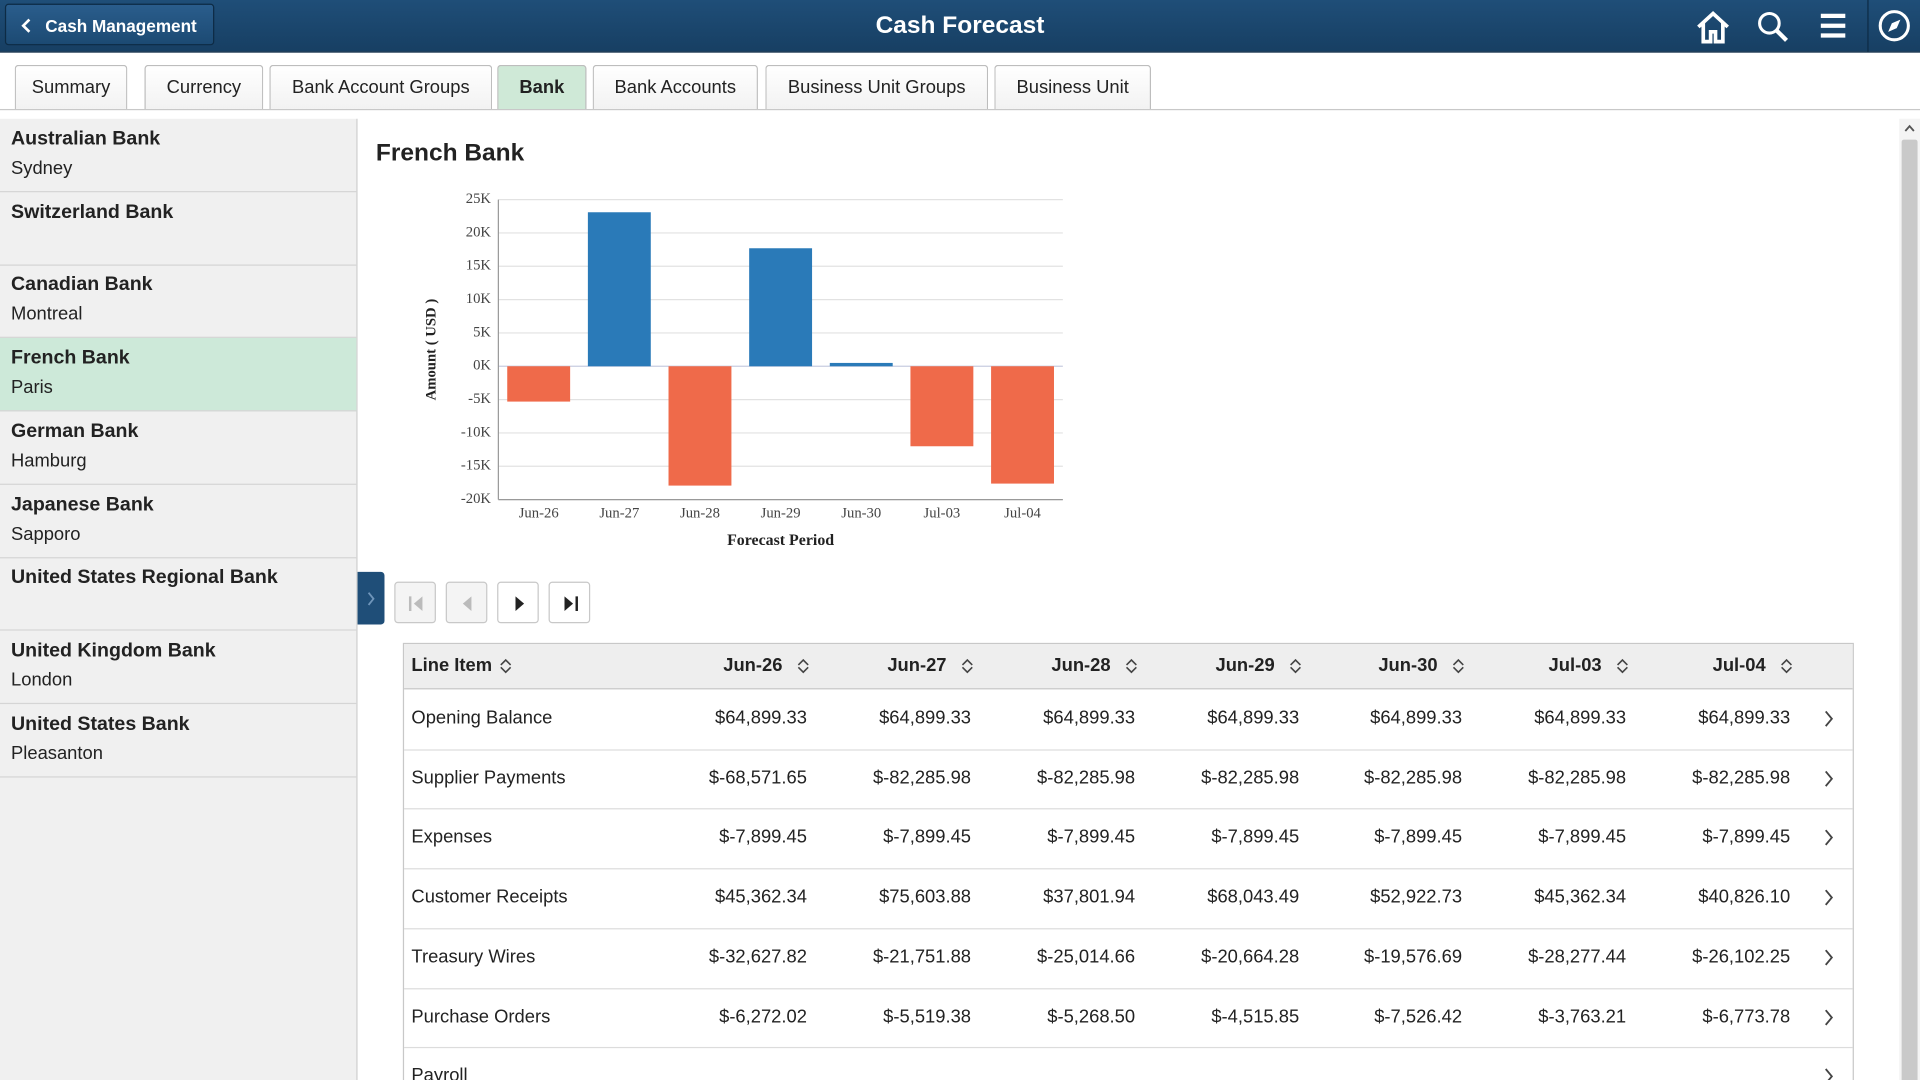 The image size is (1920, 1080). What do you see at coordinates (518, 602) in the screenshot?
I see `next-page-button` at bounding box center [518, 602].